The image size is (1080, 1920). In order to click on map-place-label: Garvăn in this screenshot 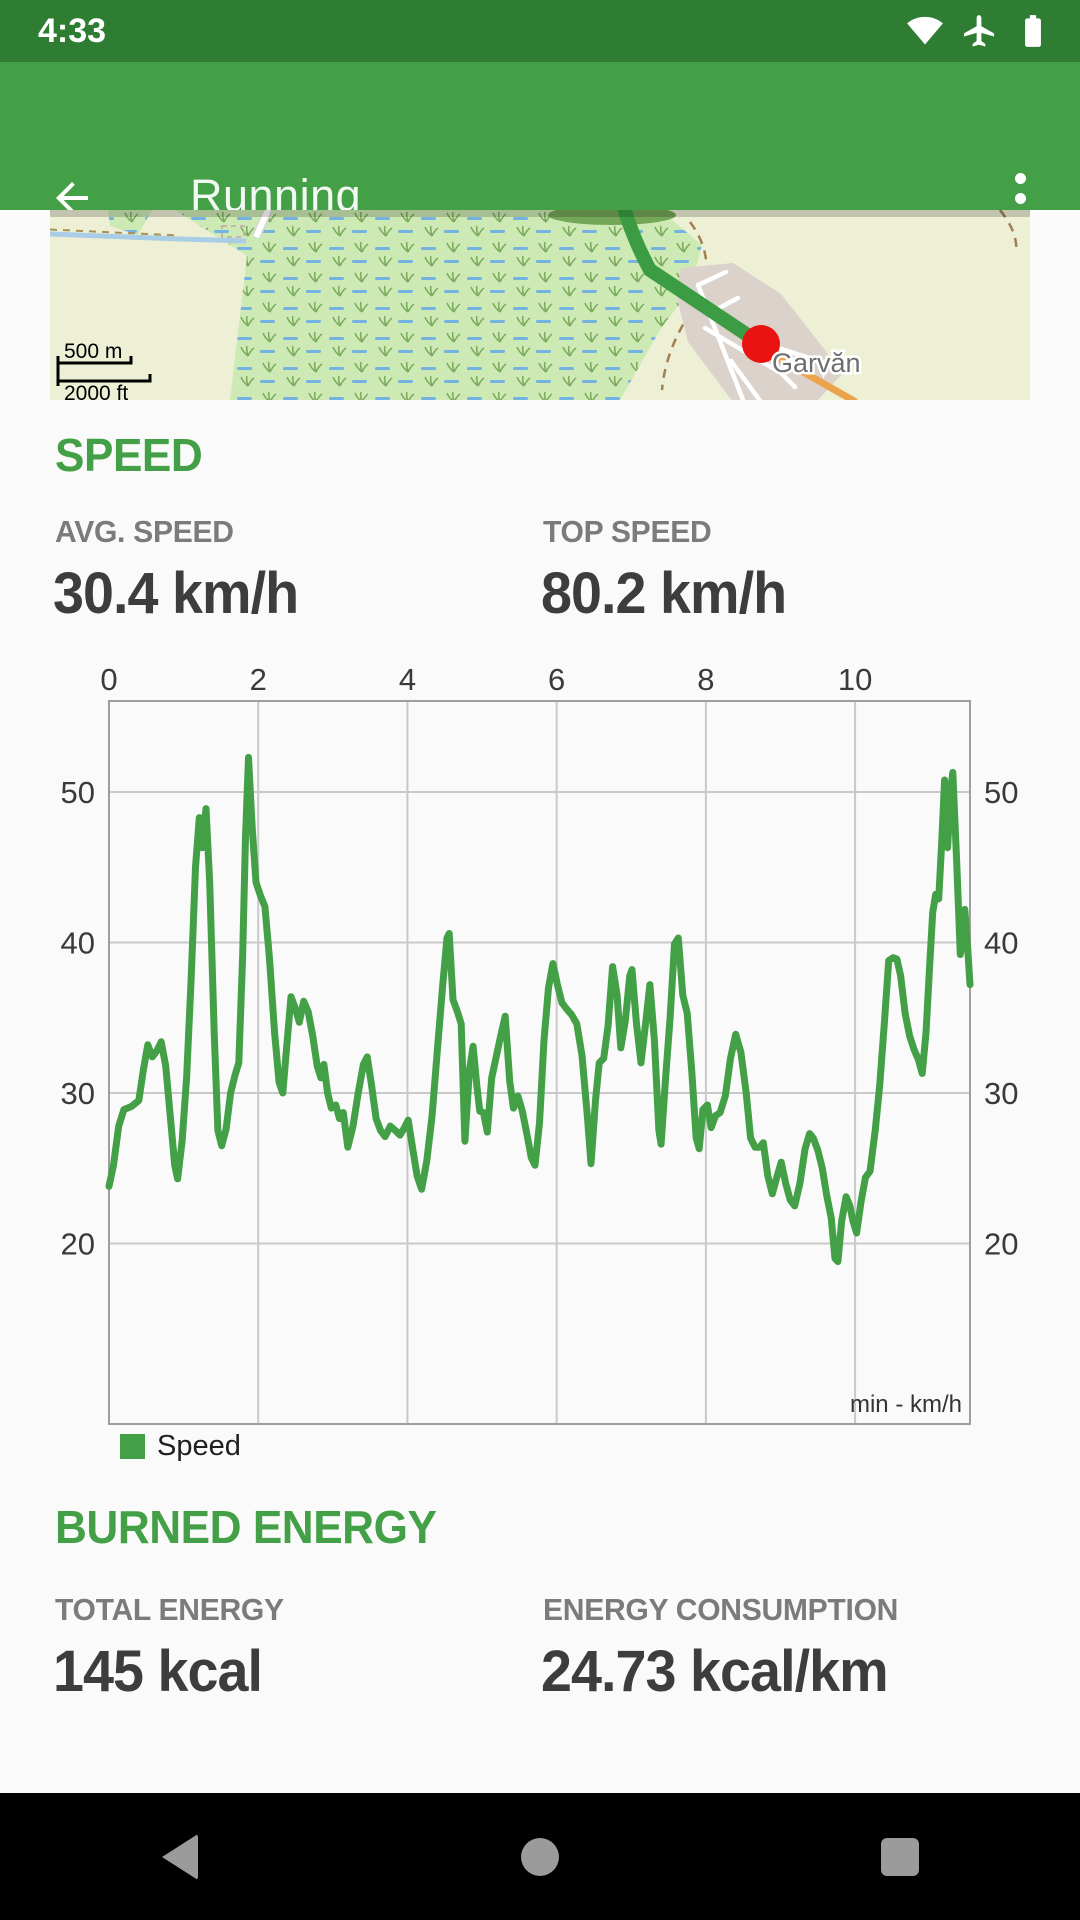, I will do `click(816, 363)`.